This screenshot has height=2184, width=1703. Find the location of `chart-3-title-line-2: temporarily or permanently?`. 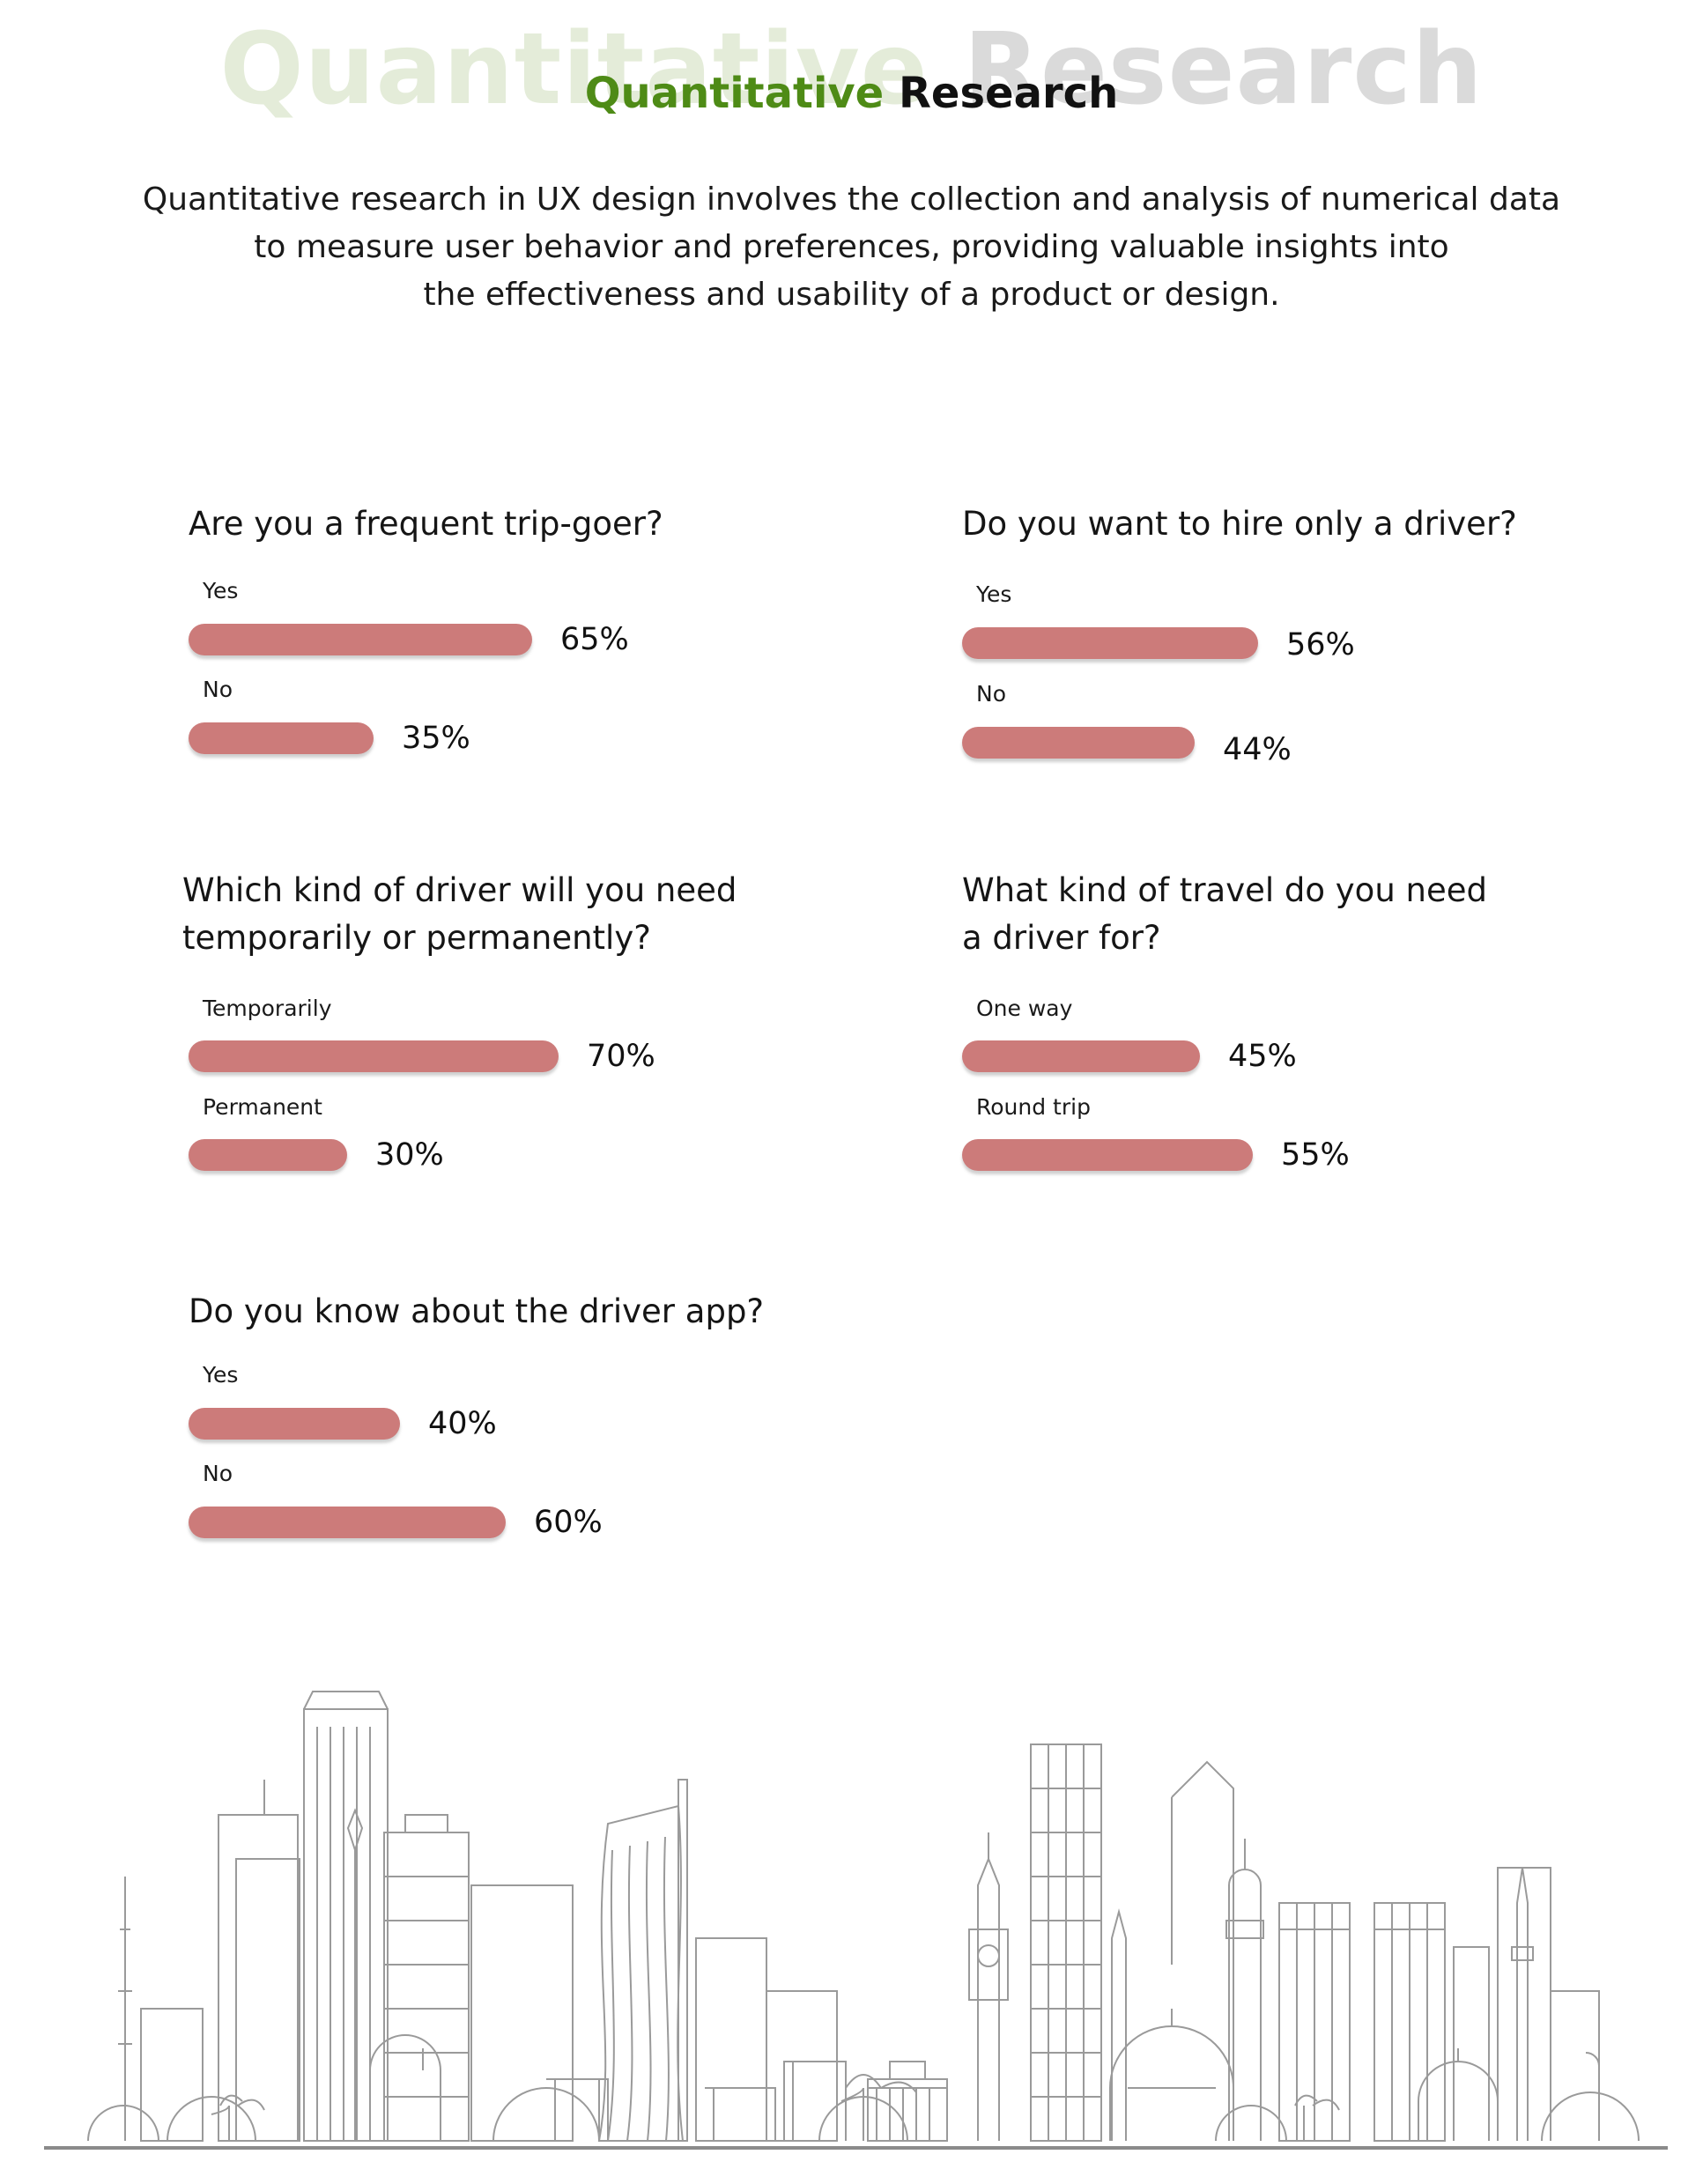

chart-3-title-line-2: temporarily or permanently? is located at coordinates (416, 938).